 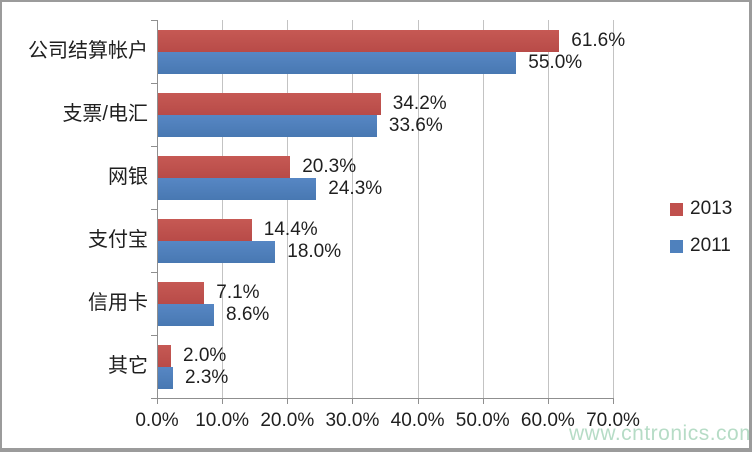 I want to click on category-label: 公司结算帐户, so click(x=88, y=51).